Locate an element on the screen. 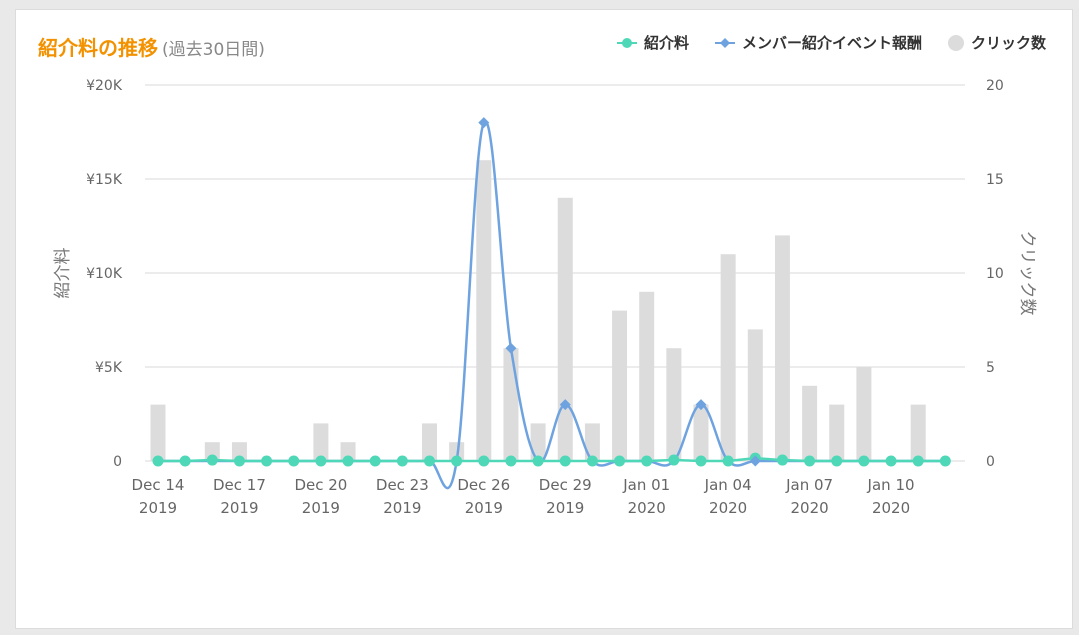 This screenshot has width=1079, height=635. y-right-tick-label: 15 is located at coordinates (995, 180).